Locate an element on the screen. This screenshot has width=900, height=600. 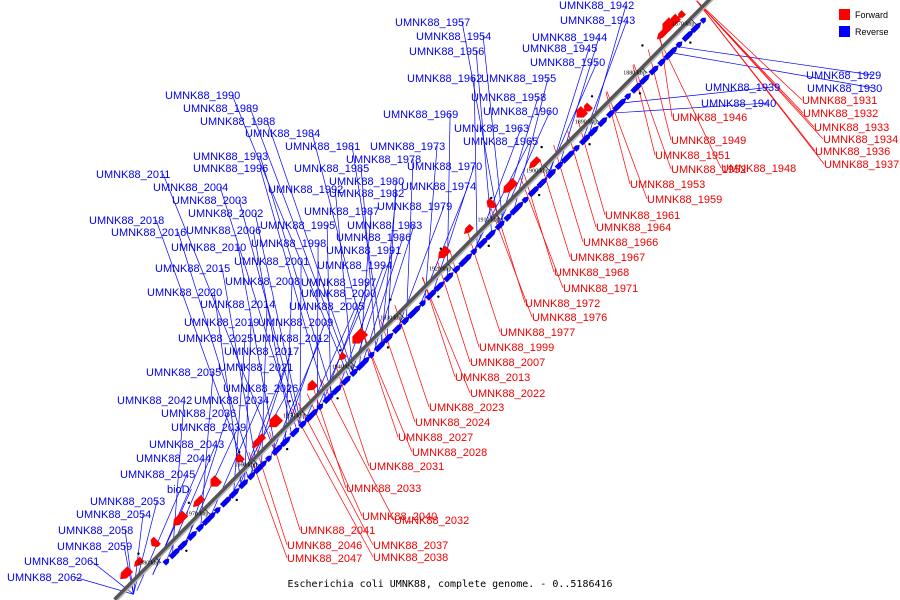
gene-label: bioD is located at coordinates (178, 490).